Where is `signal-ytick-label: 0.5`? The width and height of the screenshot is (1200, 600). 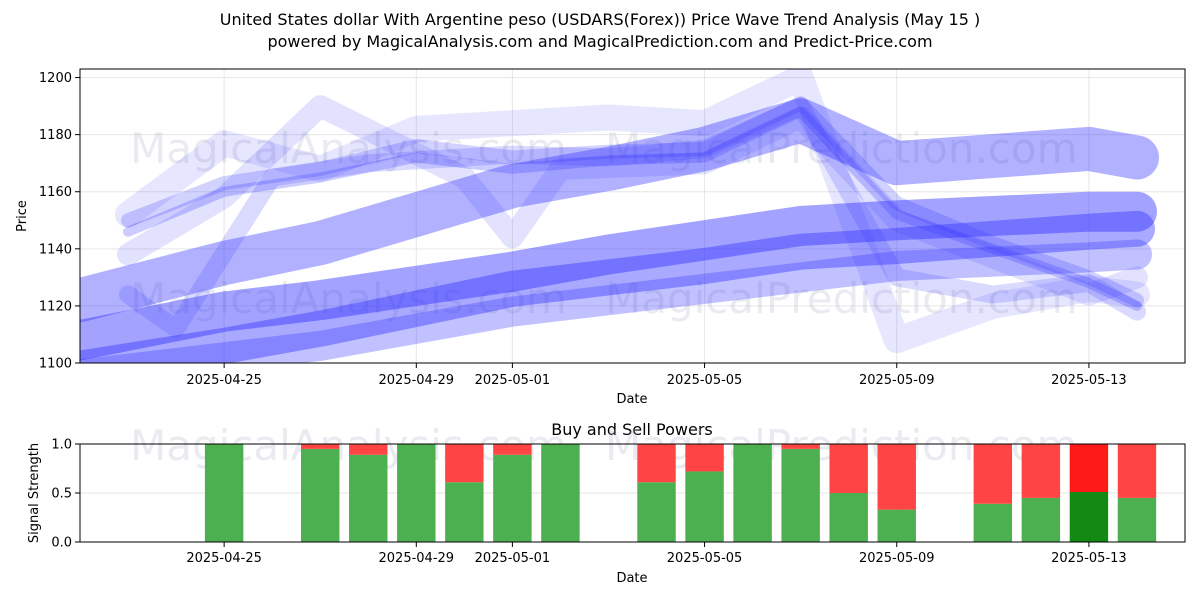 signal-ytick-label: 0.5 is located at coordinates (61, 494).